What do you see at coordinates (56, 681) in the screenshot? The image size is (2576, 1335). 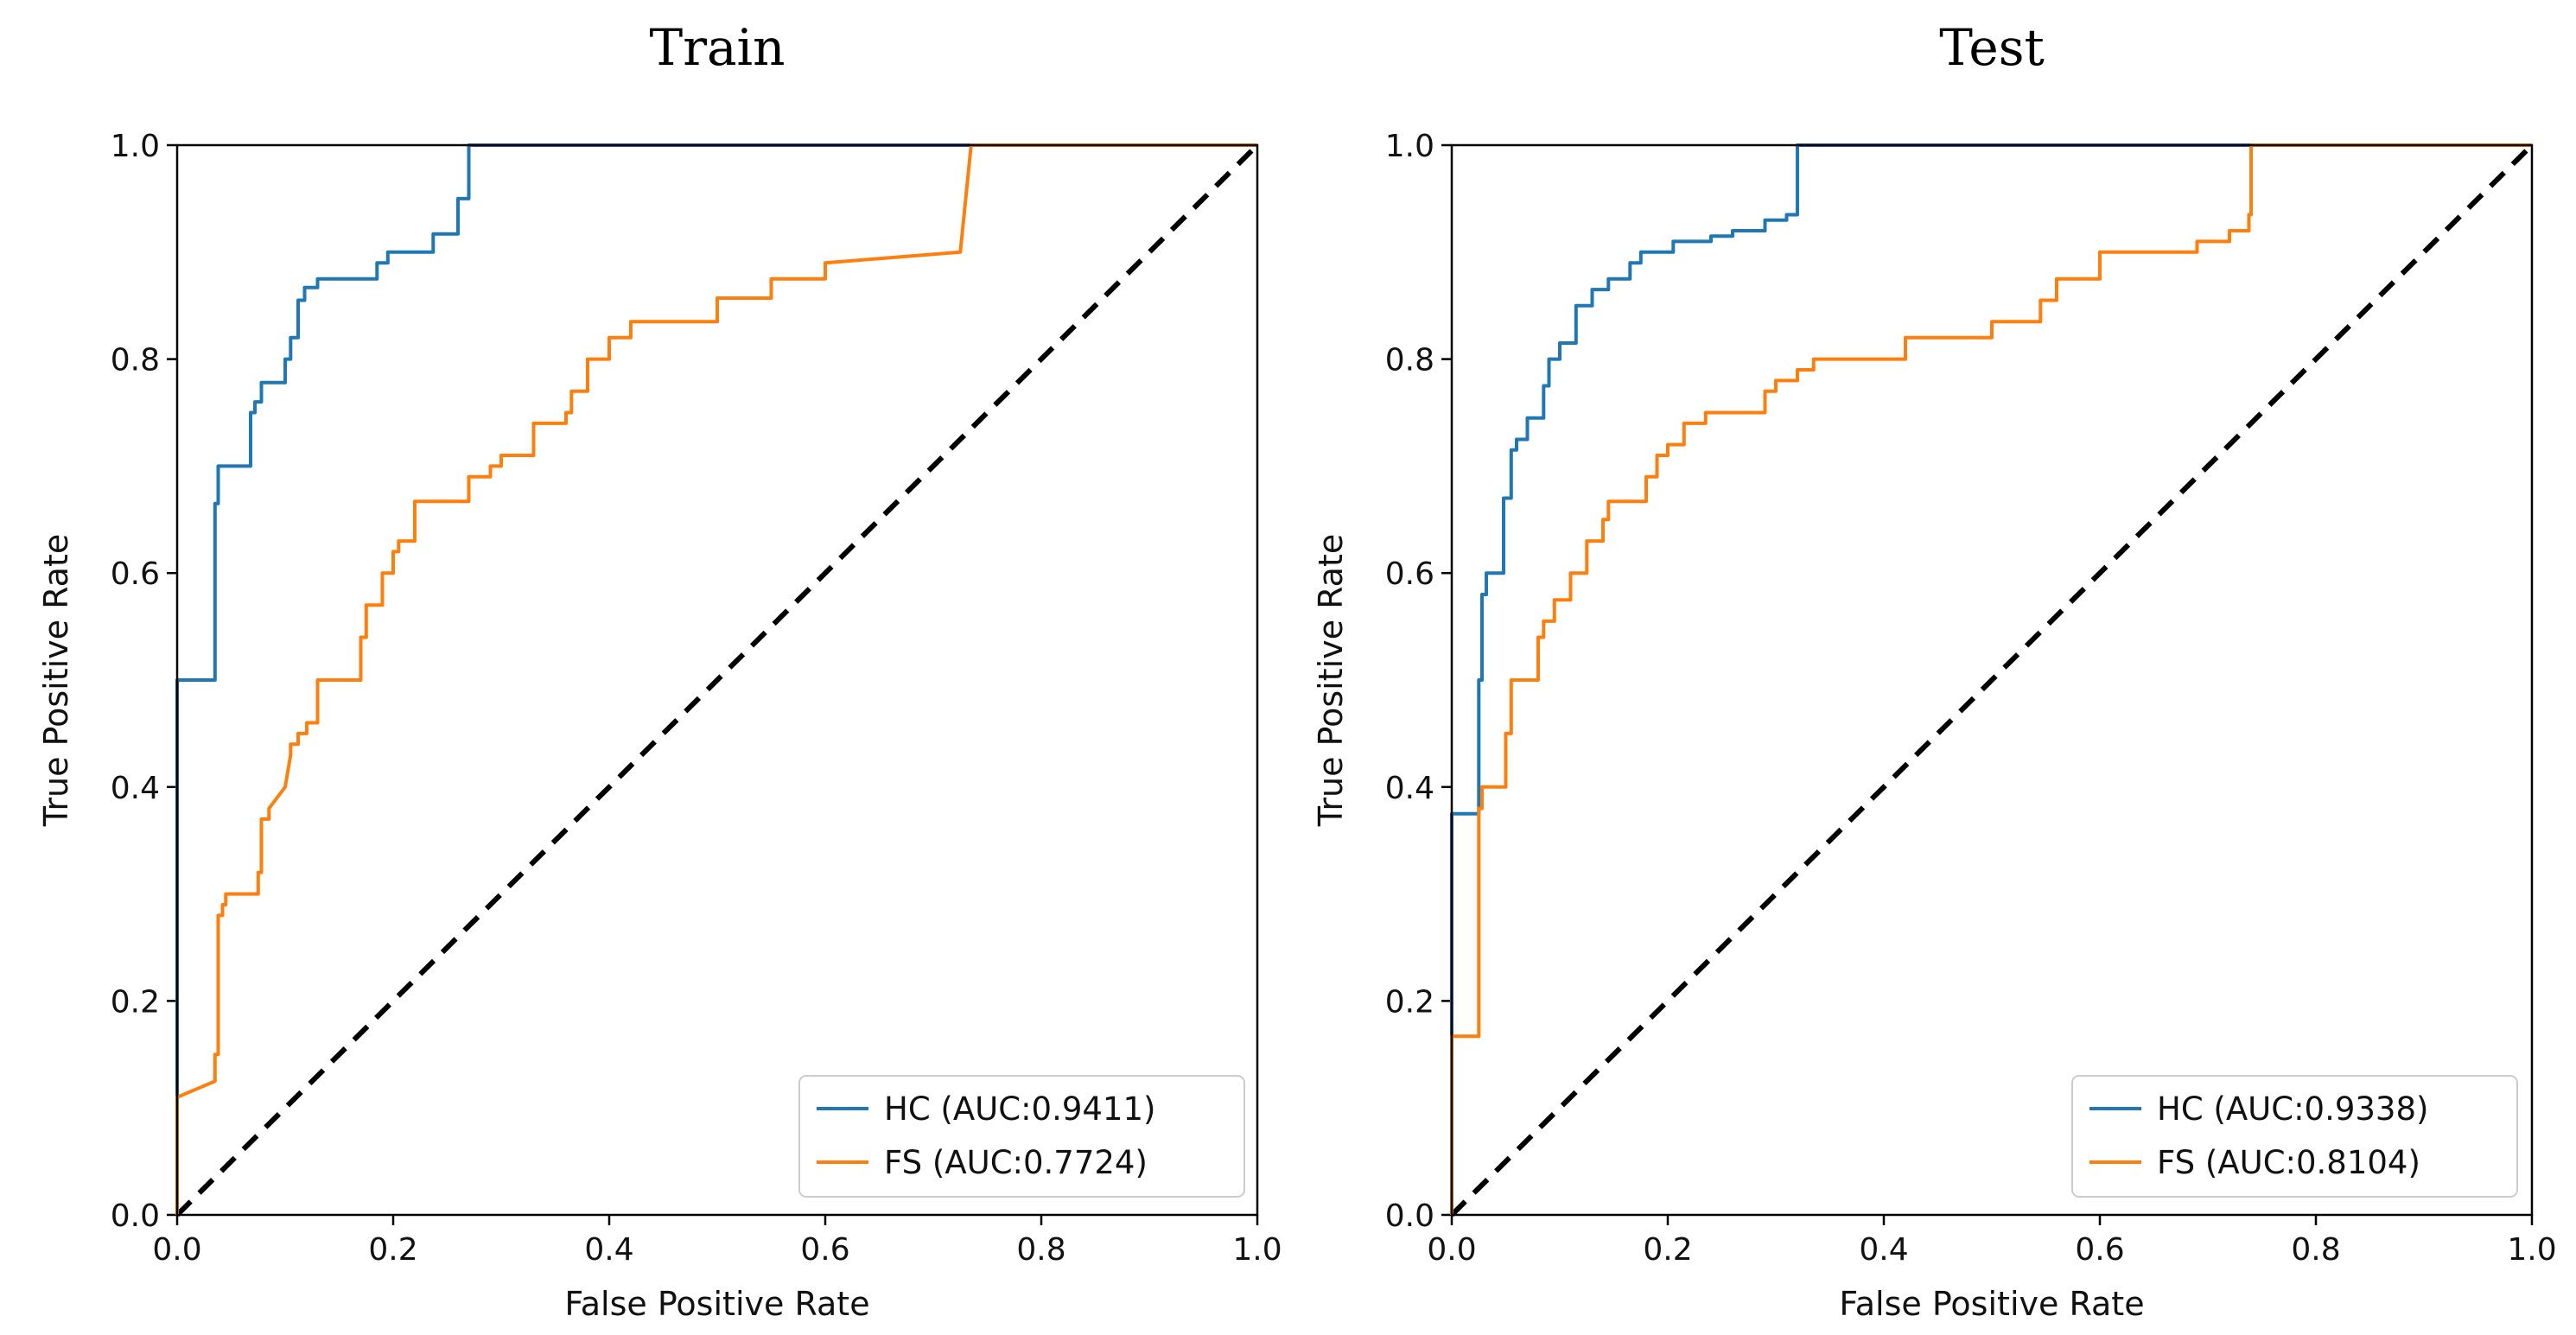 I see `train-y-axis-label: True Positive Rate` at bounding box center [56, 681].